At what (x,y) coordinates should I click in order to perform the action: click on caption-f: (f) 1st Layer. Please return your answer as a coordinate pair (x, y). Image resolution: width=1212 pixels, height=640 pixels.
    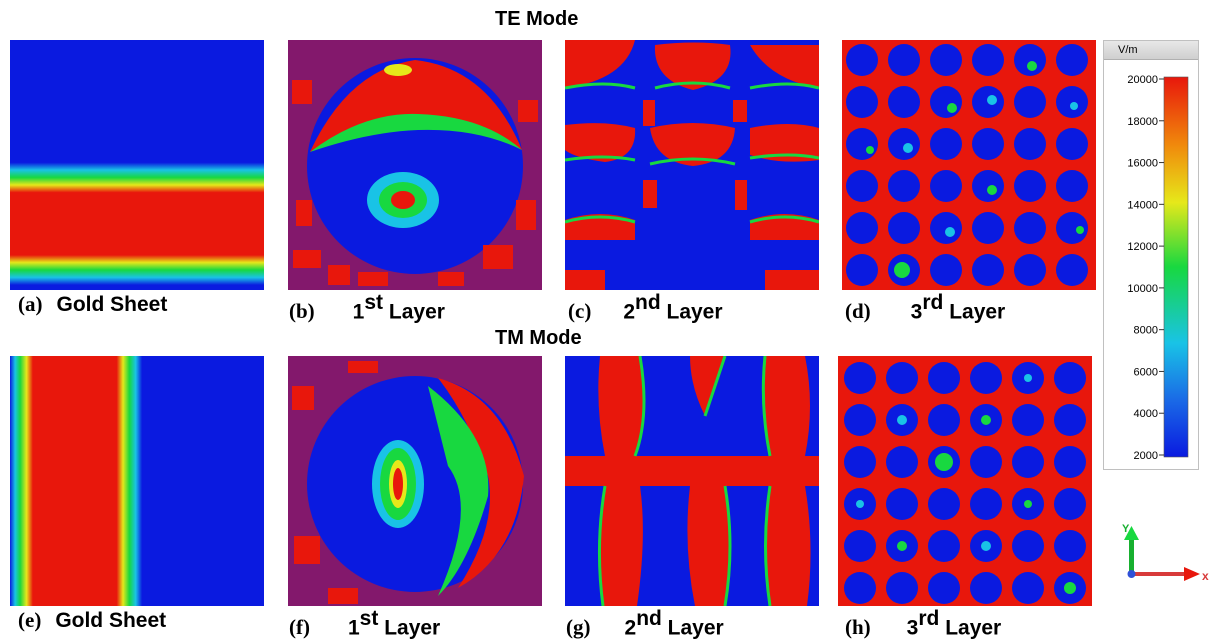
    Looking at the image, I should click on (365, 623).